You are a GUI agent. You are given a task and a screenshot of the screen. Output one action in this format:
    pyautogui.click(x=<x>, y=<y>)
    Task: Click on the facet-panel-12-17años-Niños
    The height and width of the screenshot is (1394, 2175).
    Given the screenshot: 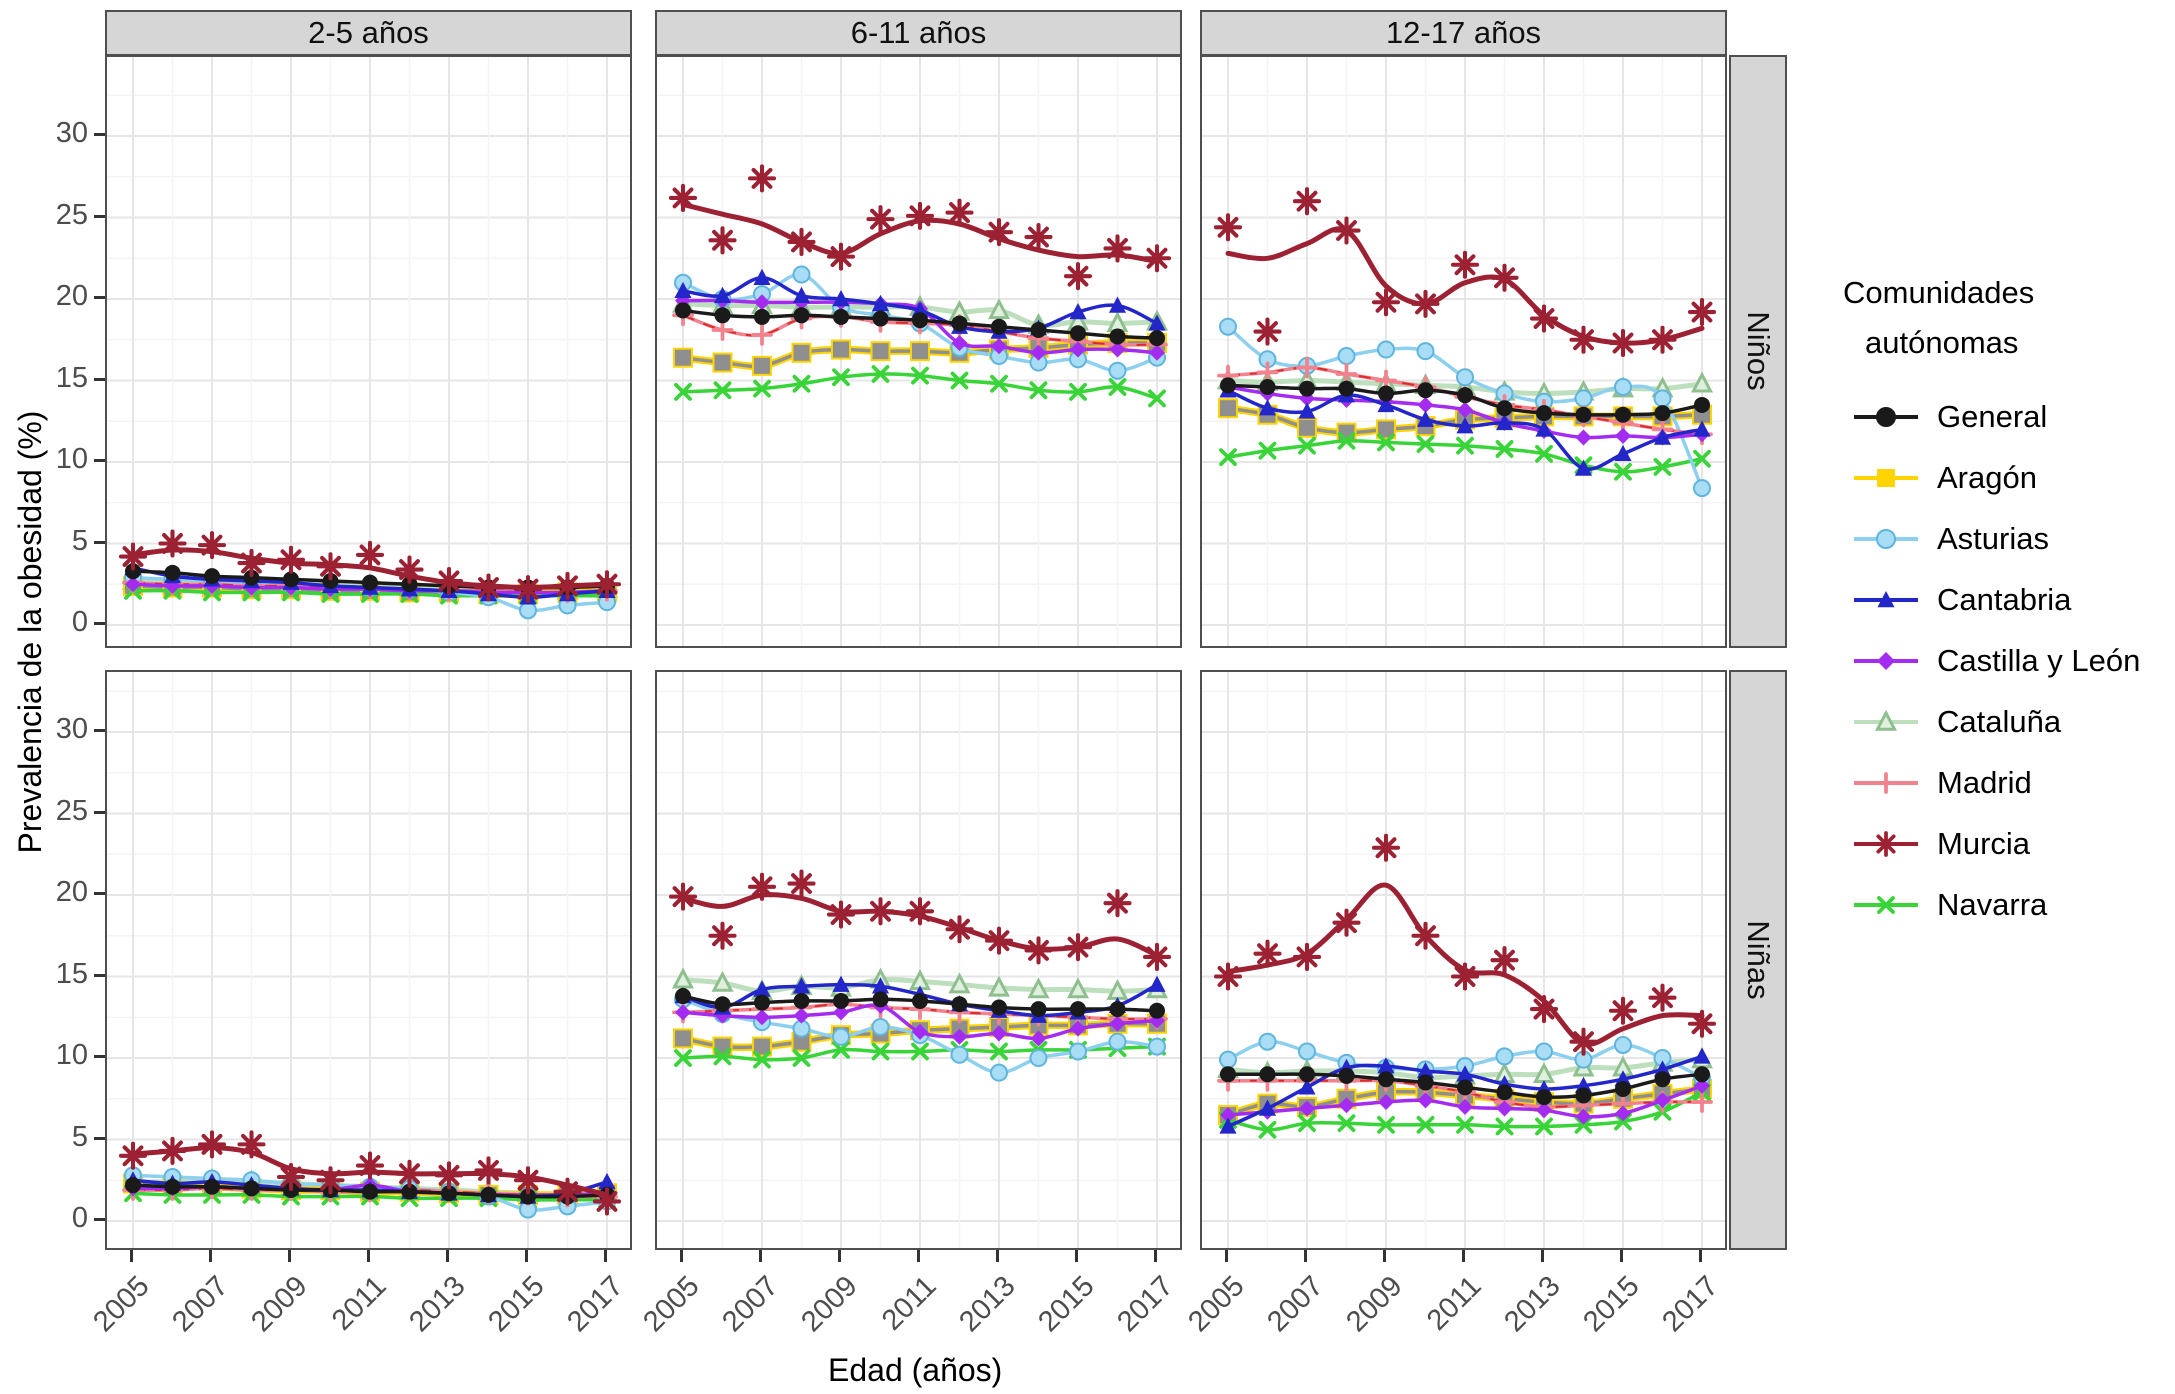 What is the action you would take?
    pyautogui.click(x=1463, y=351)
    